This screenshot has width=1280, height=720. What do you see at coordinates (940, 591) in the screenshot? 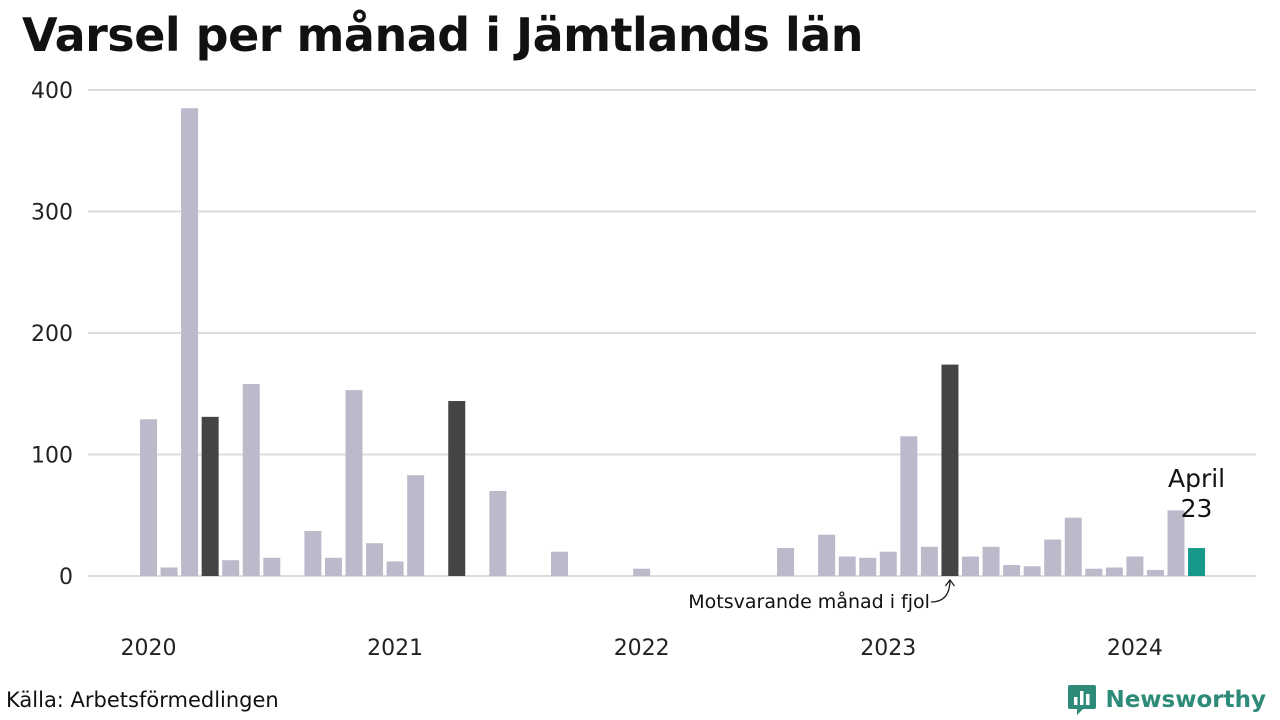
I see `same-month-arrow` at bounding box center [940, 591].